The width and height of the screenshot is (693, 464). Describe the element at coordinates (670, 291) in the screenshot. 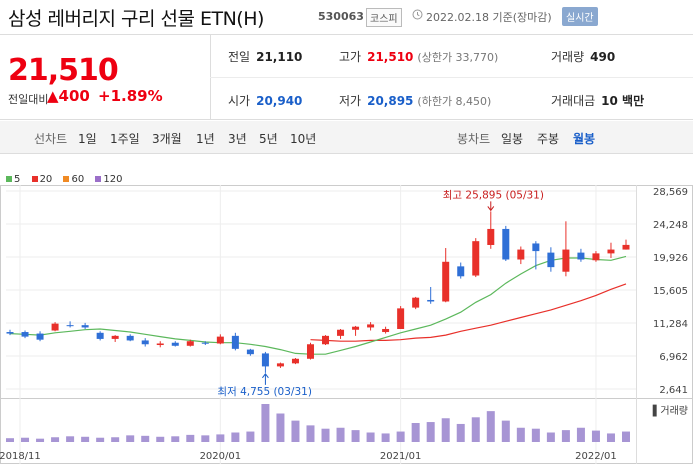

I see `y-tick-label: 15,605` at that location.